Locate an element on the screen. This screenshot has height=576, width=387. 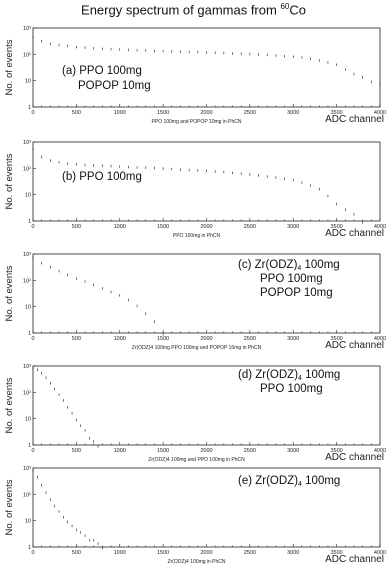
panel-annotation-title: (d) Zr(ODZ)4 100mg is located at coordinates (289, 375).